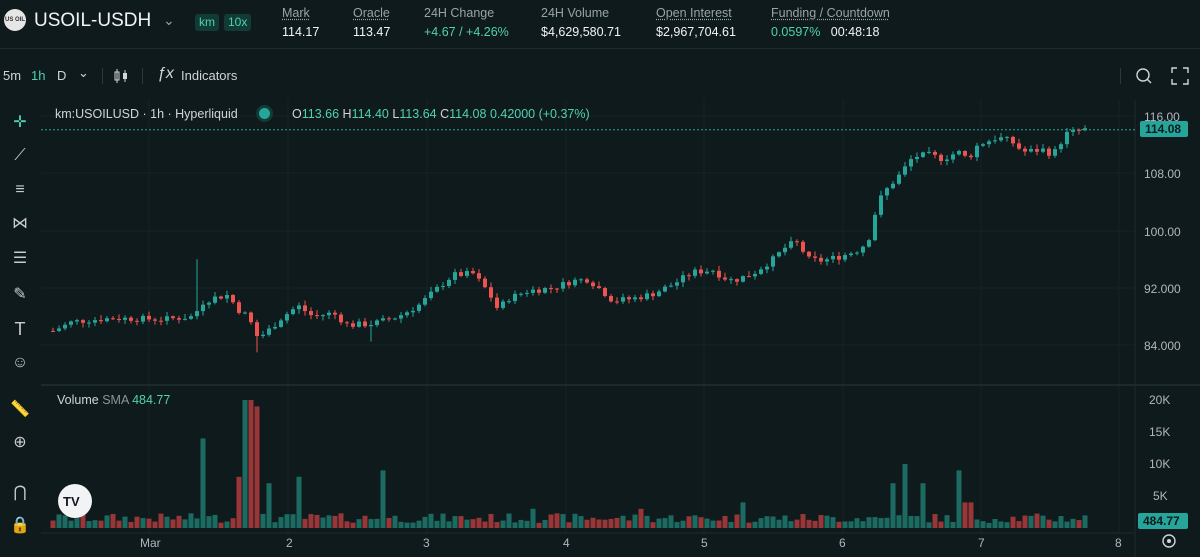 This screenshot has height=557, width=1200. What do you see at coordinates (466, 22) in the screenshot?
I see `change-stat: 24H Change +4.67 / +4.26%` at bounding box center [466, 22].